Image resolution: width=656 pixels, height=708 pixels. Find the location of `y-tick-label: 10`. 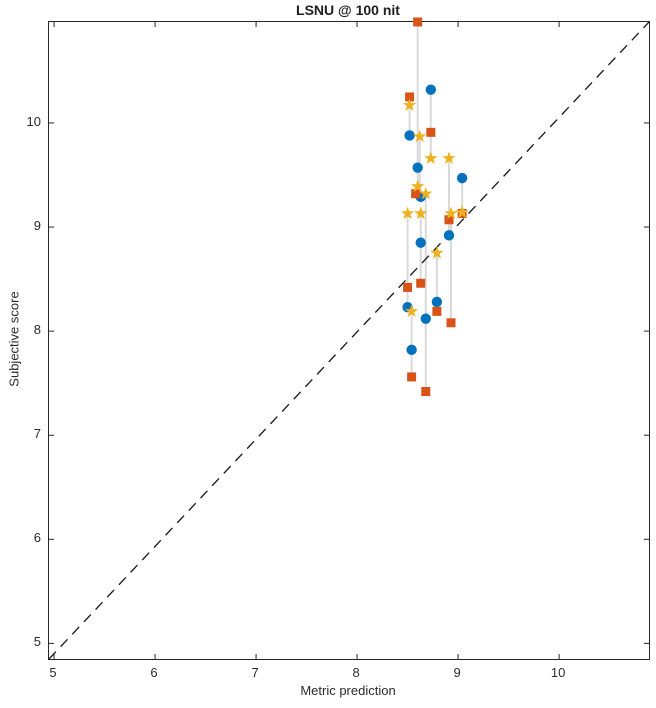

y-tick-label: 10 is located at coordinates (33, 121).